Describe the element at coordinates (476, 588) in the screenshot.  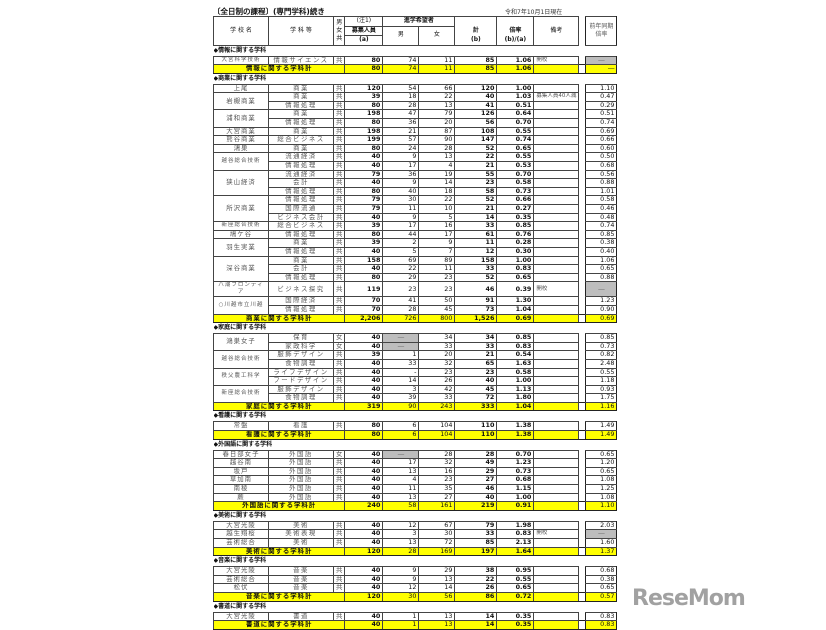
I see `cell-total: 26` at that location.